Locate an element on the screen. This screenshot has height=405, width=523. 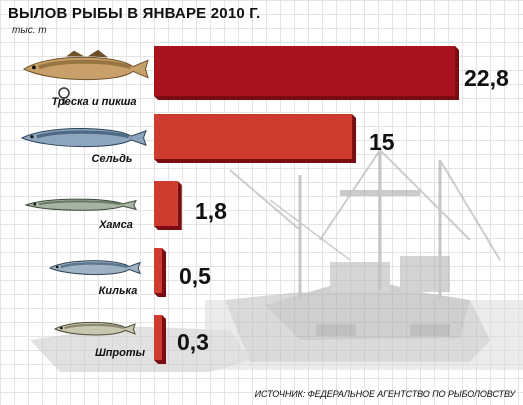
herring-fish-icon is located at coordinates (83, 138).